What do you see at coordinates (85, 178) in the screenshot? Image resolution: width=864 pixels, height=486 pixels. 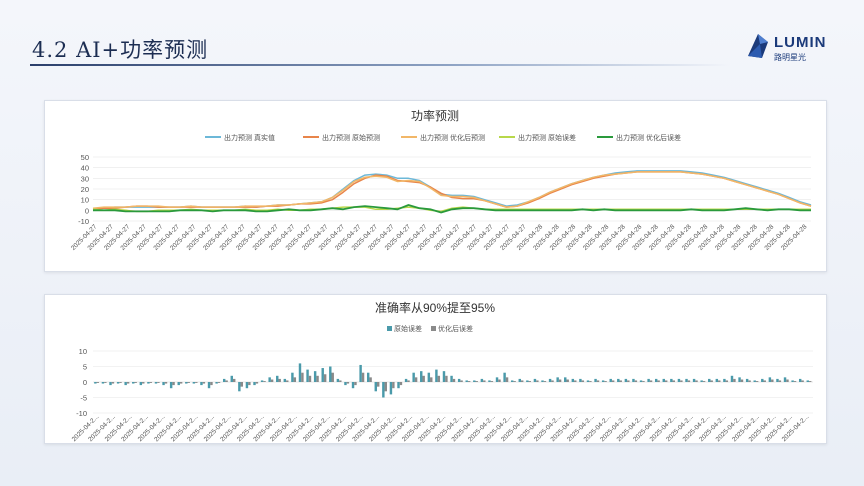 I see `y-tick-label: 30` at bounding box center [85, 178].